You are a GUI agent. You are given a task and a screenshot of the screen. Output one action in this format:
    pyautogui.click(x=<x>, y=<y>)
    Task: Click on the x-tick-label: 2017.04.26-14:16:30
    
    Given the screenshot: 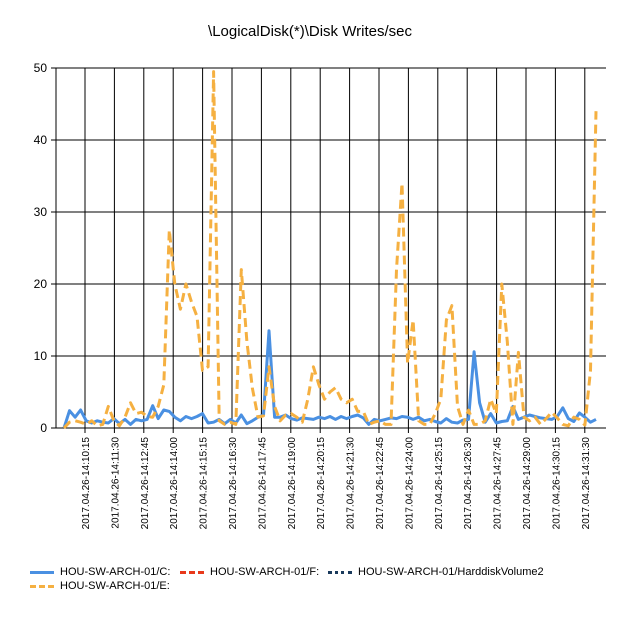 What is the action you would take?
    pyautogui.click(x=233, y=483)
    